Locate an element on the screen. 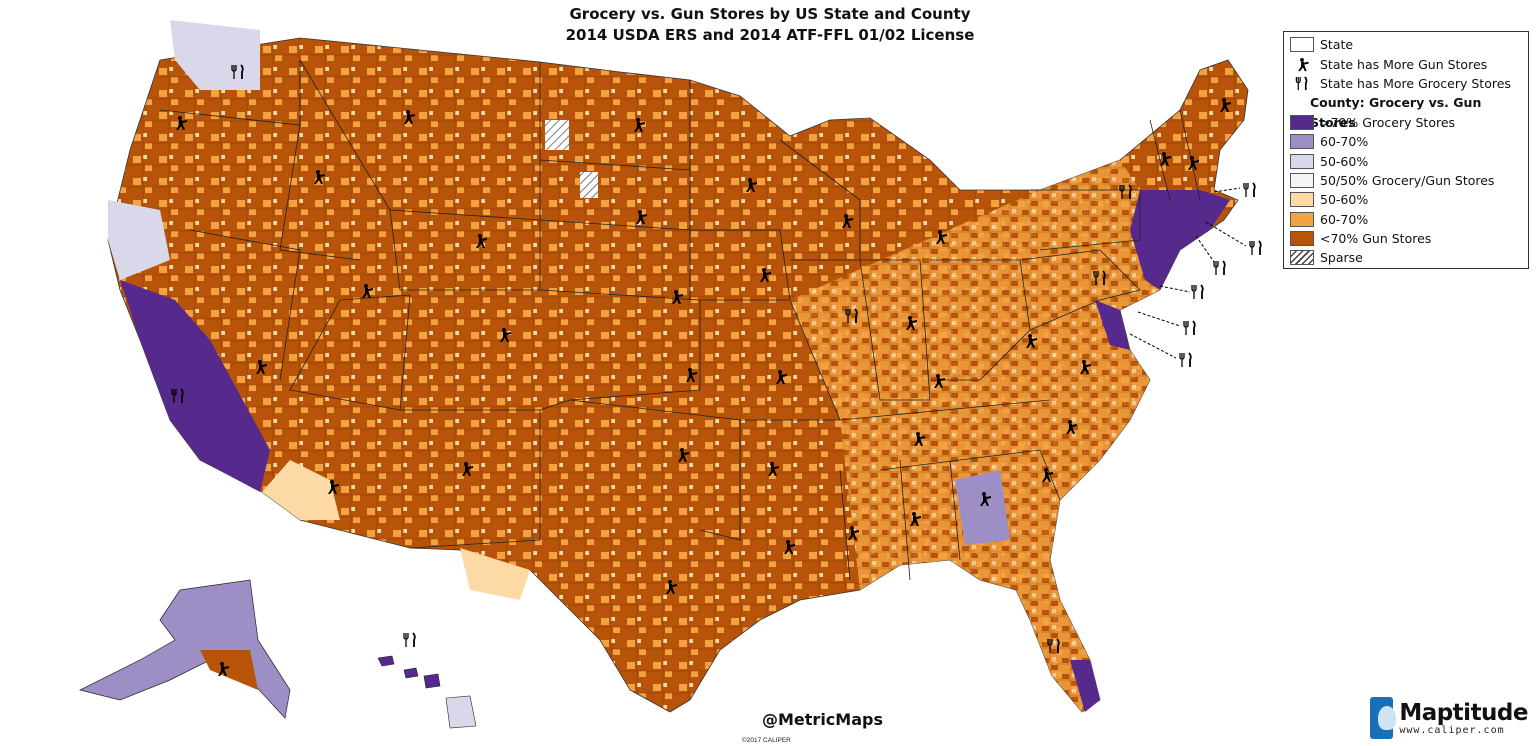 The image size is (1536, 746). legend-class-label: Sparse is located at coordinates (1341, 258).